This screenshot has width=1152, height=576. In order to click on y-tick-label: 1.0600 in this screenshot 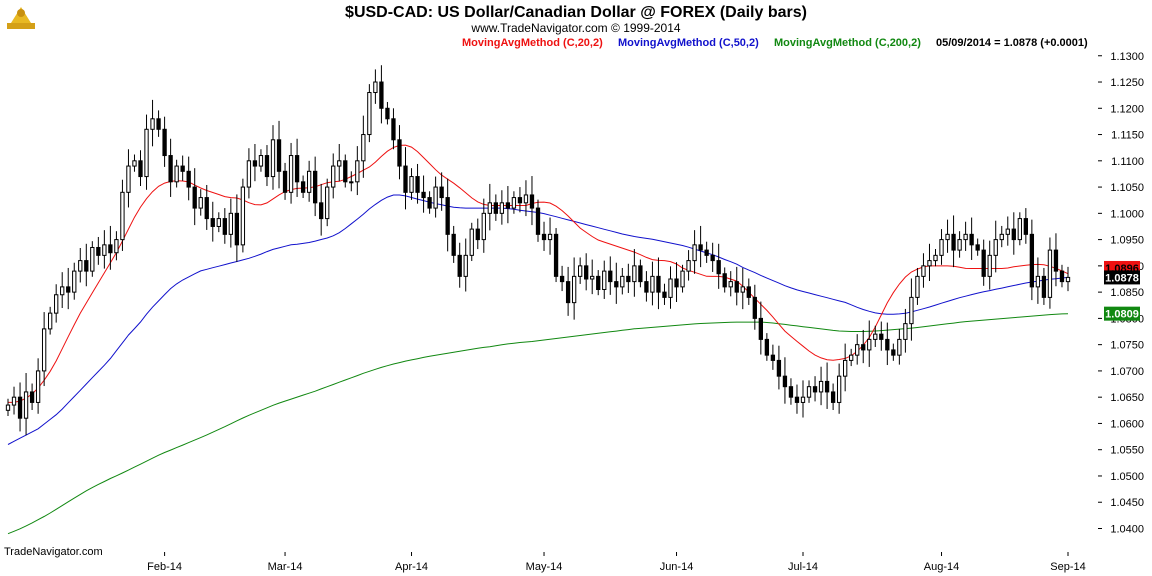, I will do `click(1127, 424)`.